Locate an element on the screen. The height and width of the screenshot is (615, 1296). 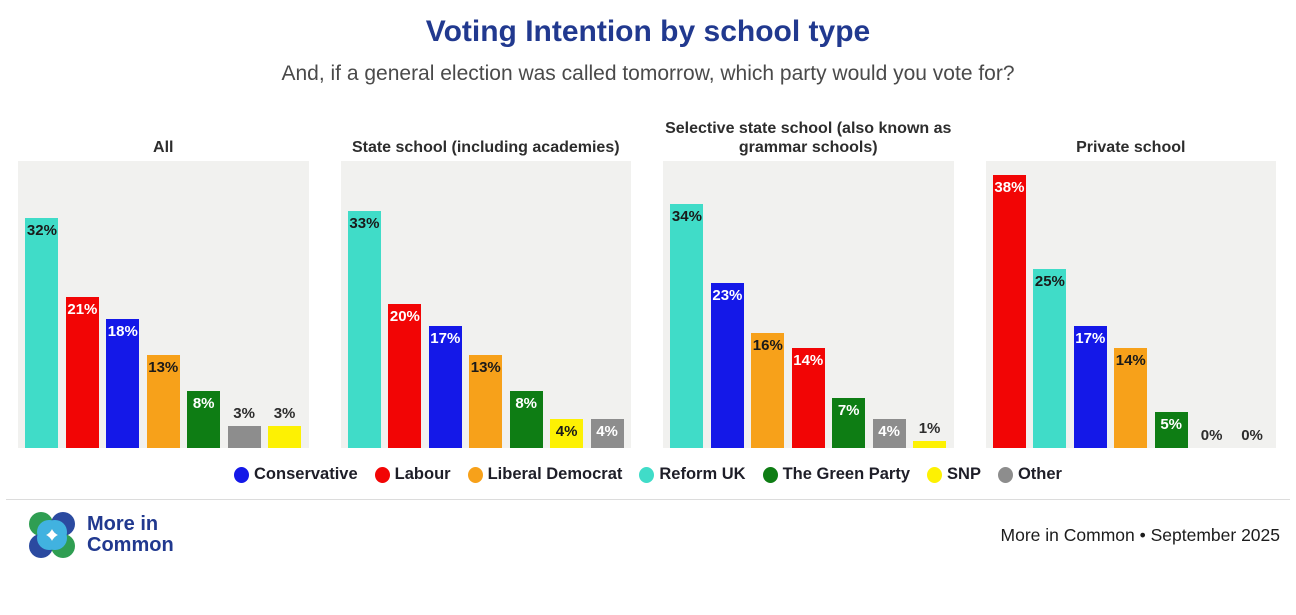
brand-name-line1: More in is located at coordinates (123, 524).